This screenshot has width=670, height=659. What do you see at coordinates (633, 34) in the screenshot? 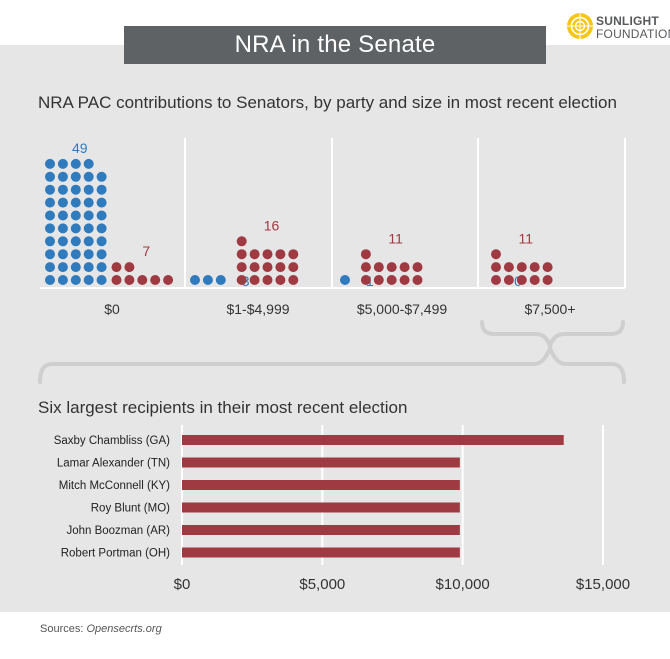
I see `logo-line-2: FOUNDATION` at bounding box center [633, 34].